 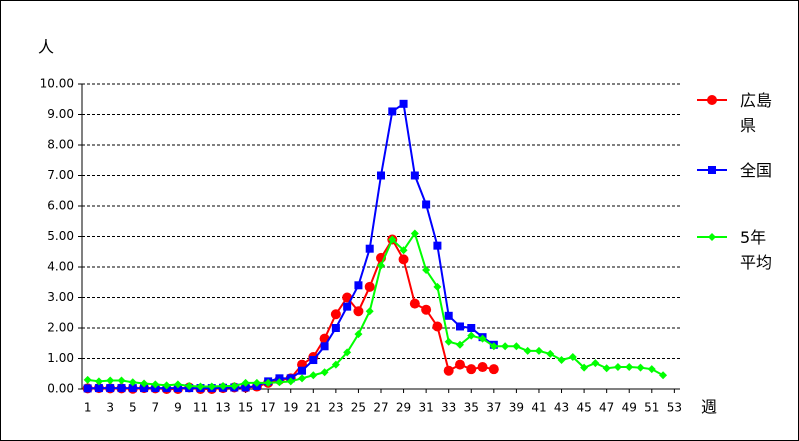 What do you see at coordinates (60, 114) in the screenshot?
I see `y-tick-label: 9.00` at bounding box center [60, 114].